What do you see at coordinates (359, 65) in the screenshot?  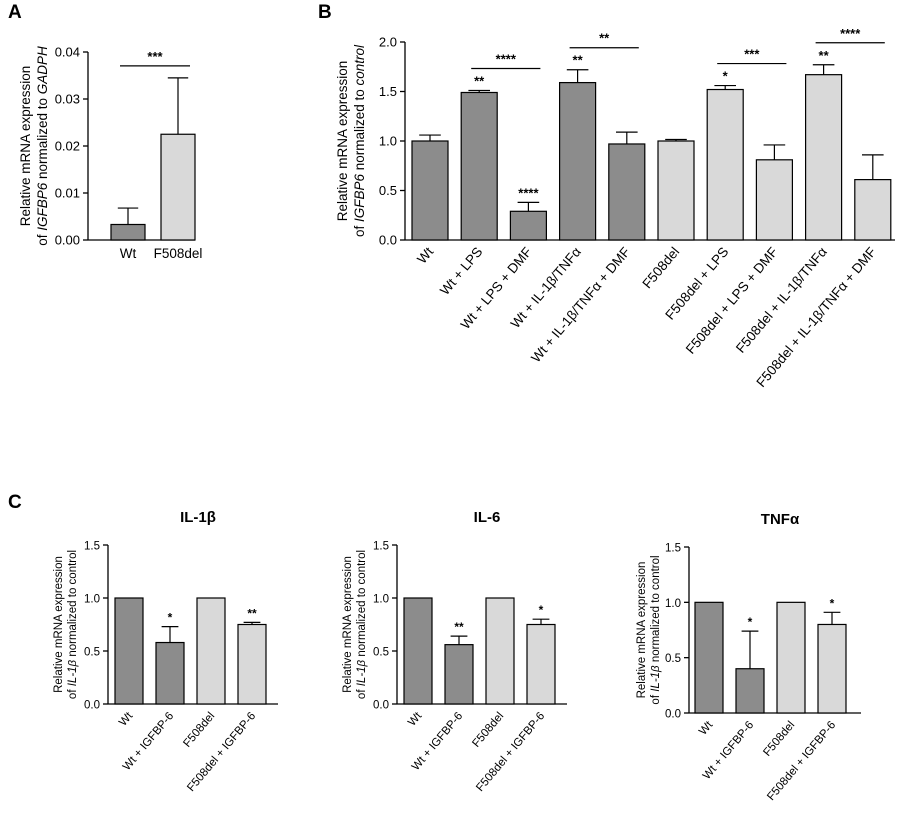 I see `y-axis-label-italic: control` at bounding box center [359, 65].